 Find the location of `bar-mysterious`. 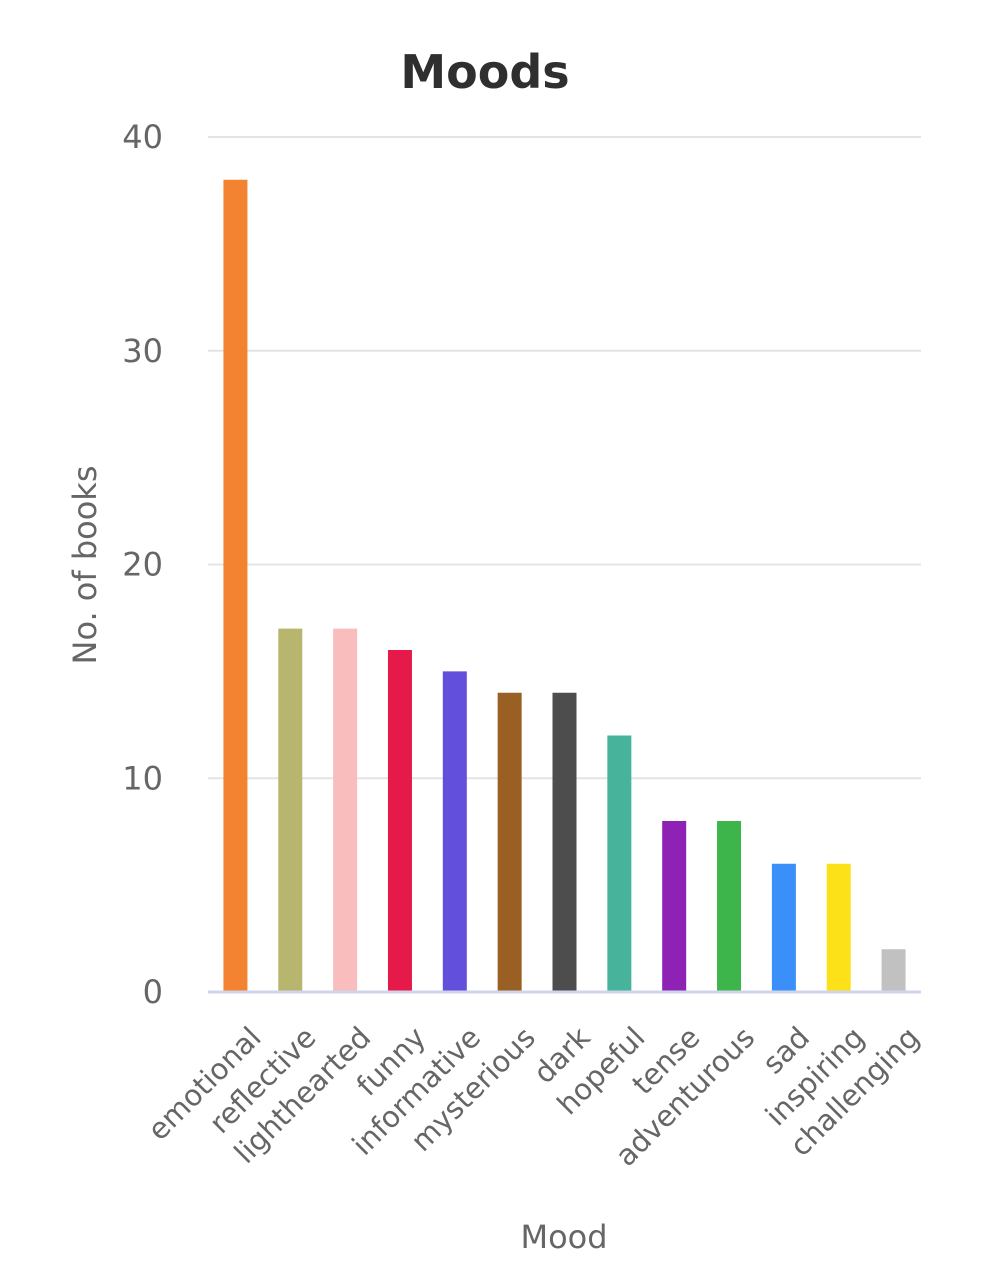

bar-mysterious is located at coordinates (509, 842).